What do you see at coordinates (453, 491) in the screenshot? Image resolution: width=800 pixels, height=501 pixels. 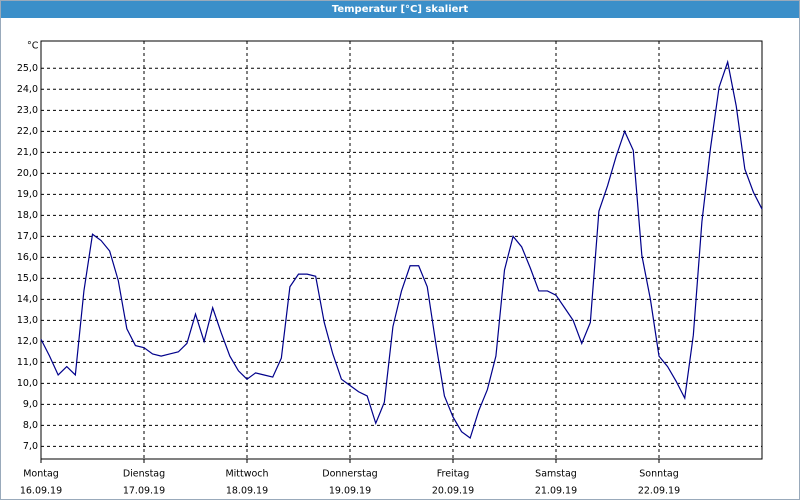 I see `x-tick-date: 20.09.19` at bounding box center [453, 491].